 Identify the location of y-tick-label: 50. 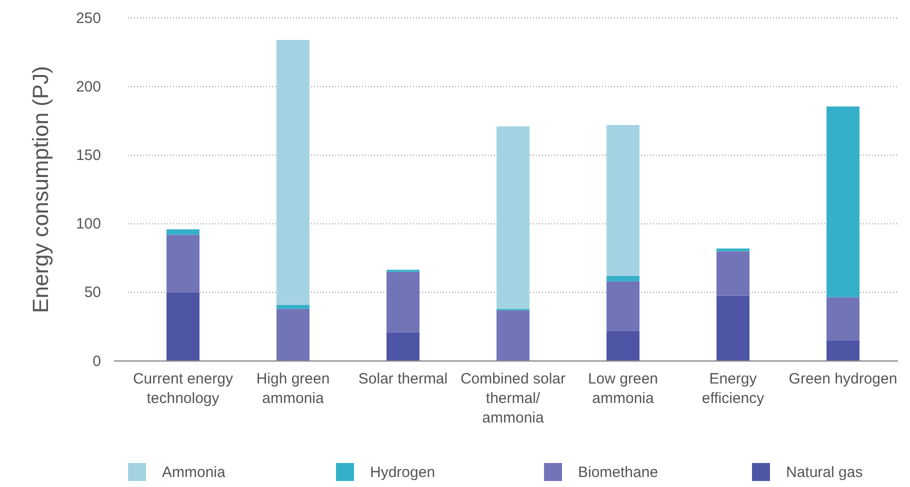
(92, 293).